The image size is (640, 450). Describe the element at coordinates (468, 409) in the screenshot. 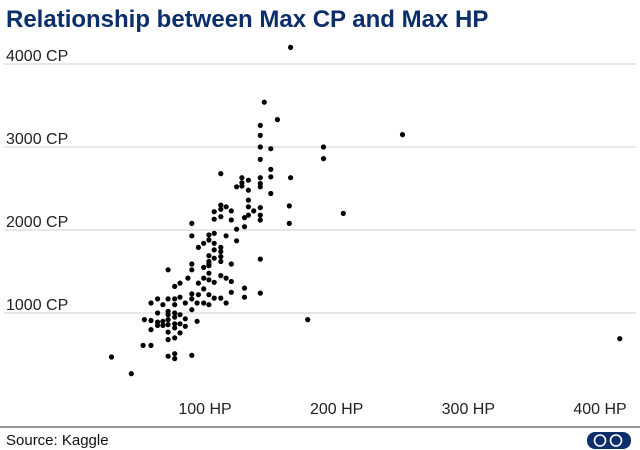

I see `x-tick-label: 300 HP` at that location.